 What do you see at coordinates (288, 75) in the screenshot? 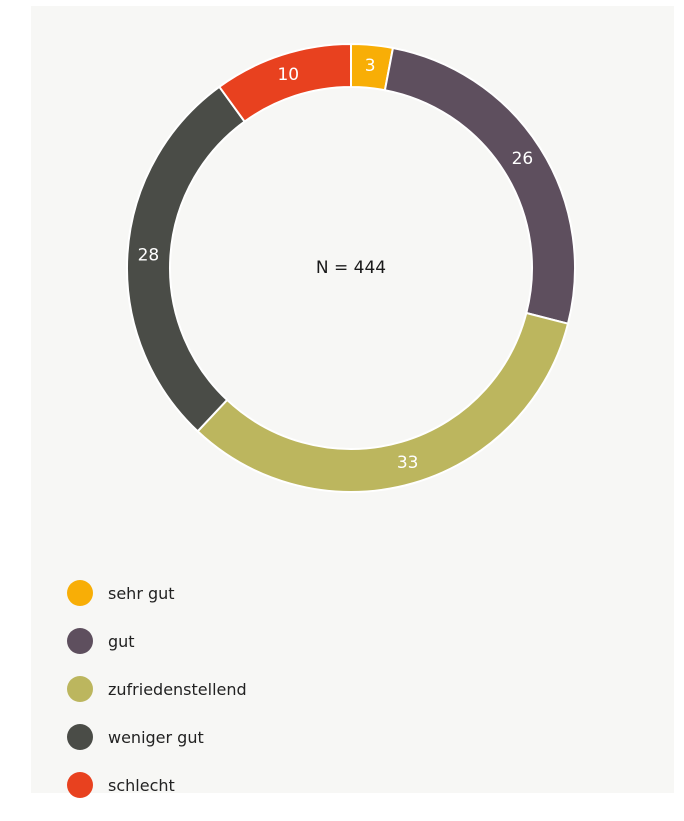
I see `data-label: 10` at bounding box center [288, 75].